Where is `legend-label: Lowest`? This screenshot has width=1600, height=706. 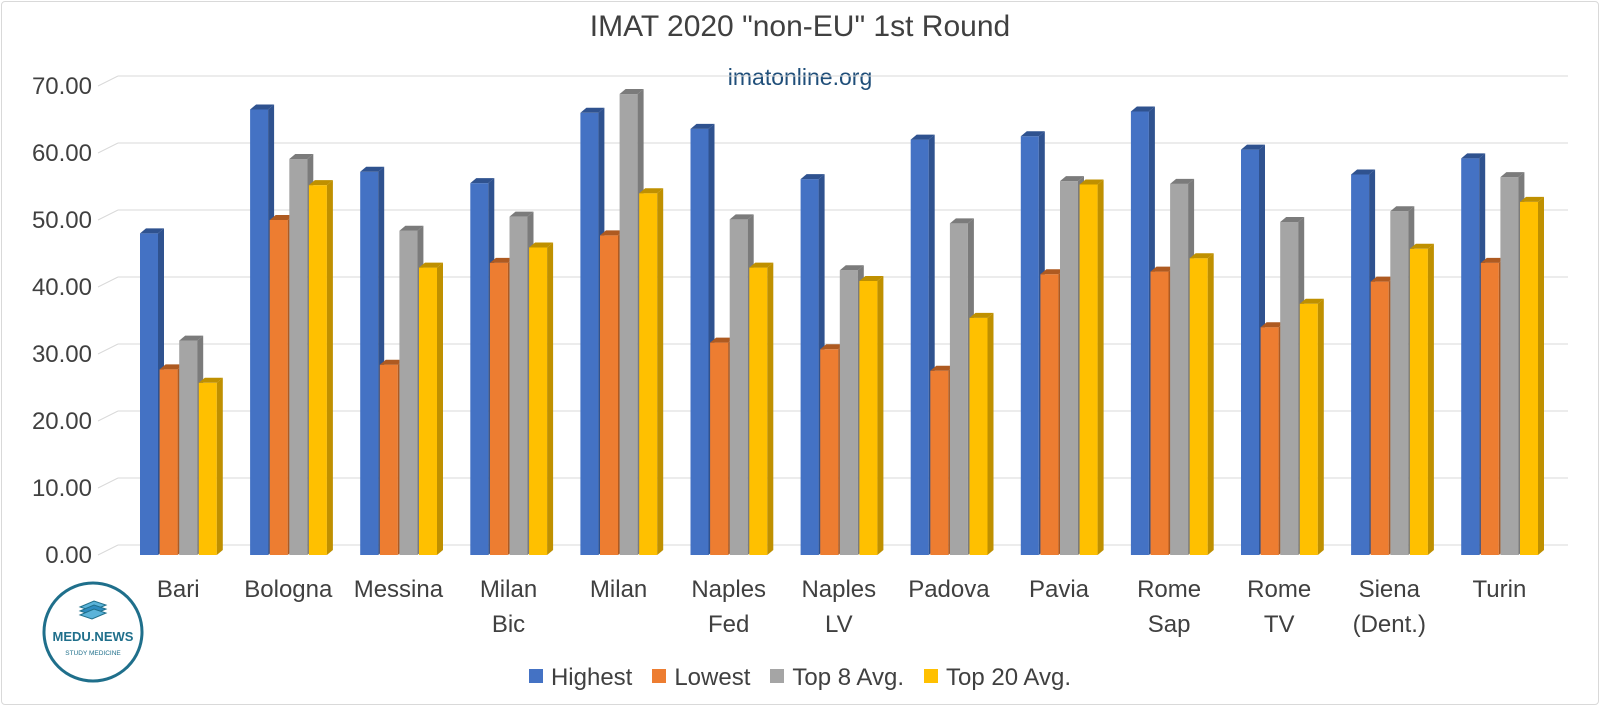 legend-label: Lowest is located at coordinates (712, 677).